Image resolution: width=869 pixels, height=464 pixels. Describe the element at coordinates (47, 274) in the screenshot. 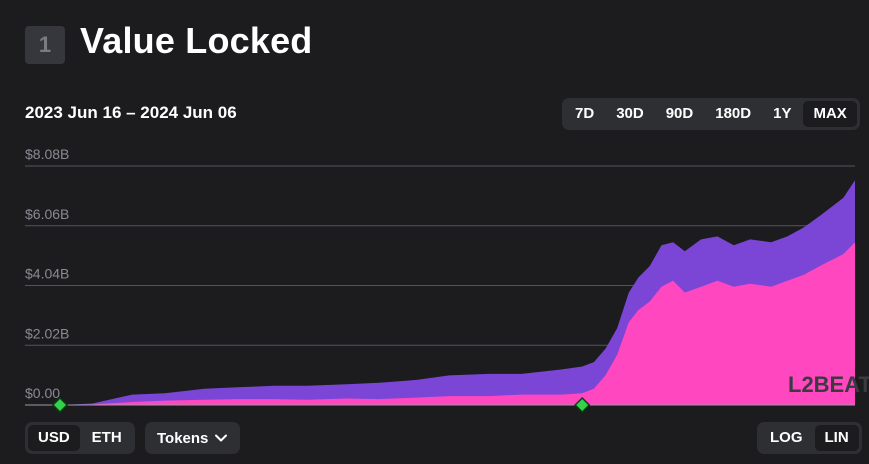

I see `y-tick-label: $4.04B` at that location.